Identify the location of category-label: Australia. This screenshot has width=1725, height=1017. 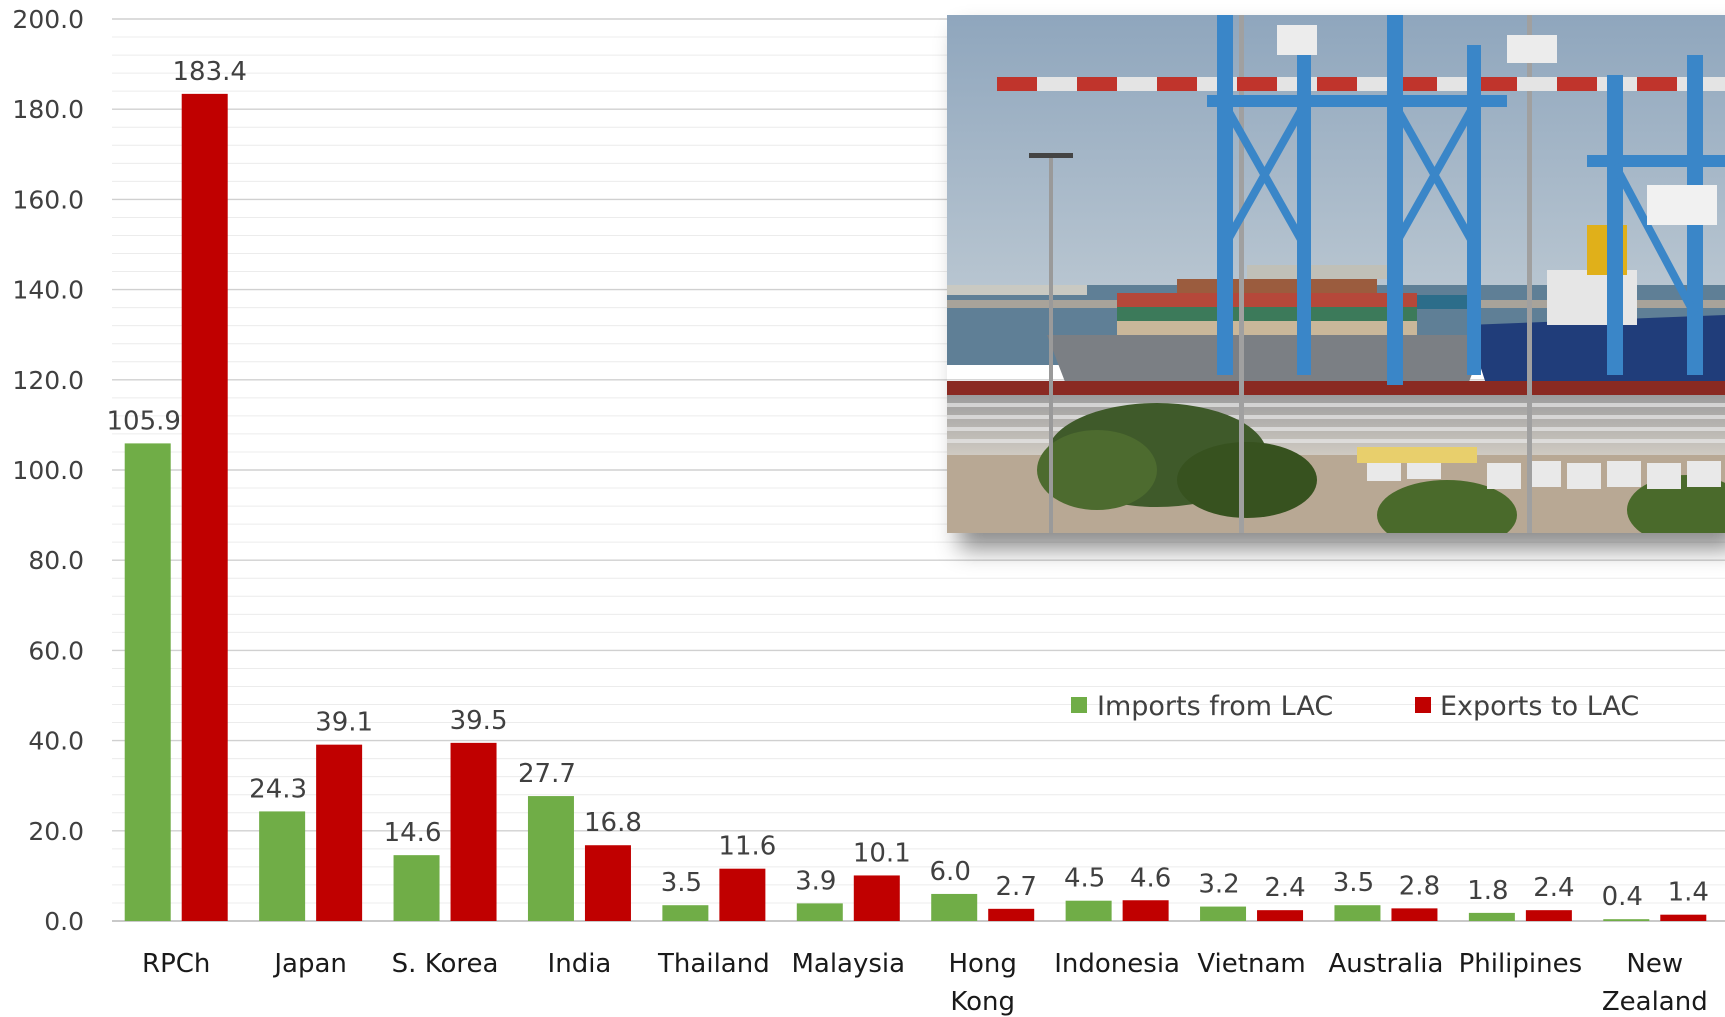
(1385, 964).